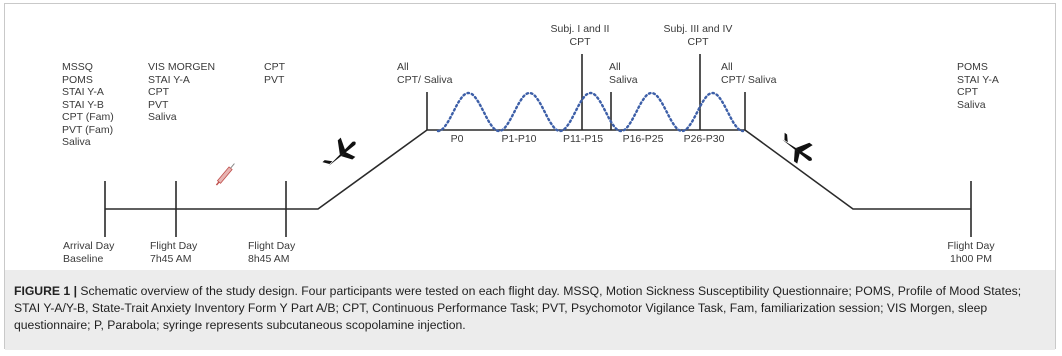 The width and height of the screenshot is (1062, 356). Describe the element at coordinates (749, 73) in the screenshot. I see `stage-label-flight-end: All CPT/ Saliva` at that location.